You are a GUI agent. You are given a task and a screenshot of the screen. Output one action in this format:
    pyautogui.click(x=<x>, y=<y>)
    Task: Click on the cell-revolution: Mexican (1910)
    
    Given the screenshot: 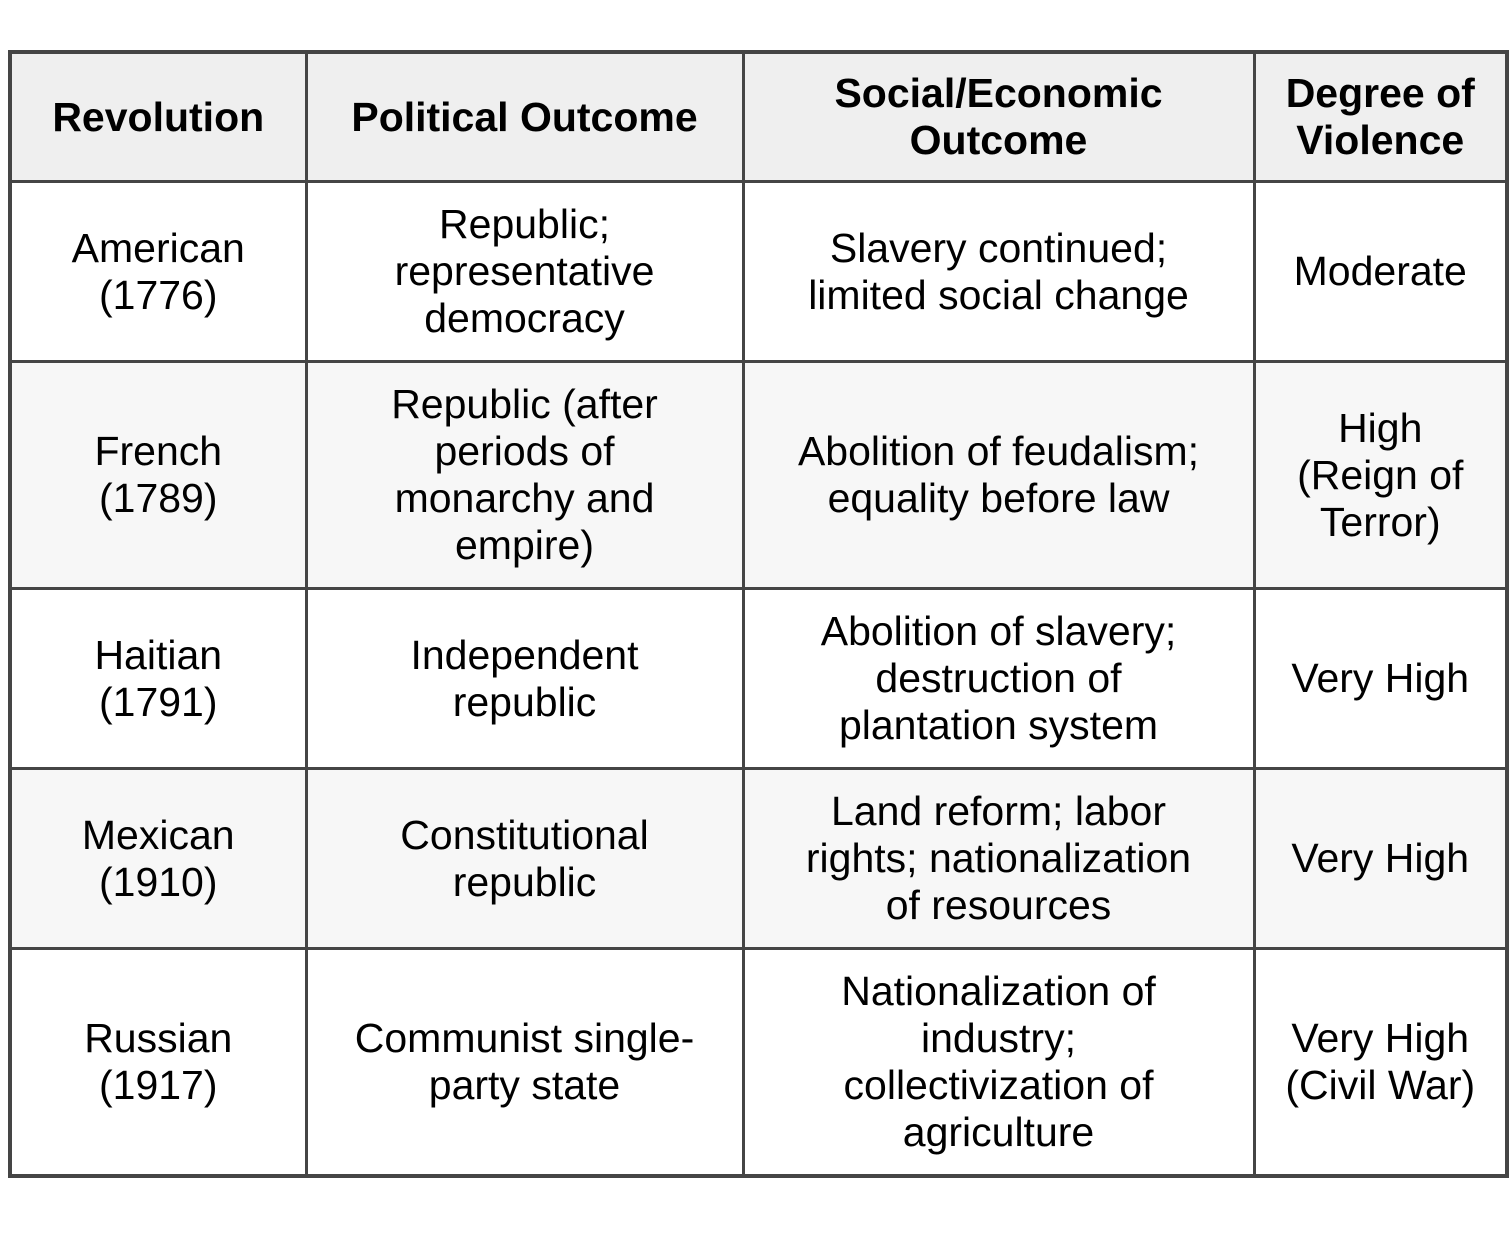 What is the action you would take?
    pyautogui.click(x=158, y=858)
    